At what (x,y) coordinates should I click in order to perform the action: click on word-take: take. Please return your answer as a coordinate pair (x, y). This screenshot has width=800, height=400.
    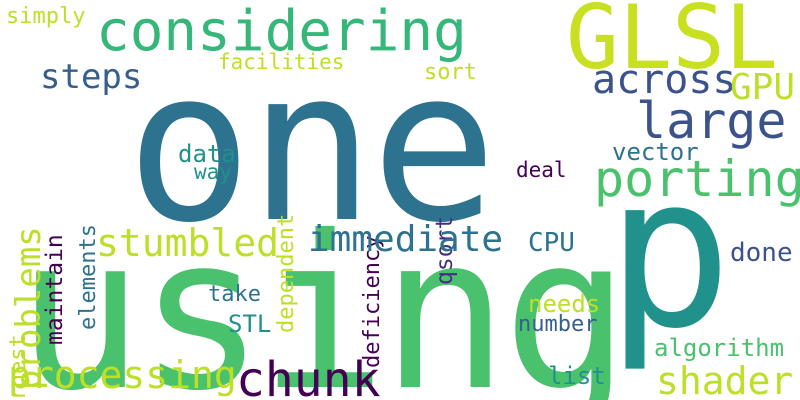
    Looking at the image, I should click on (234, 294).